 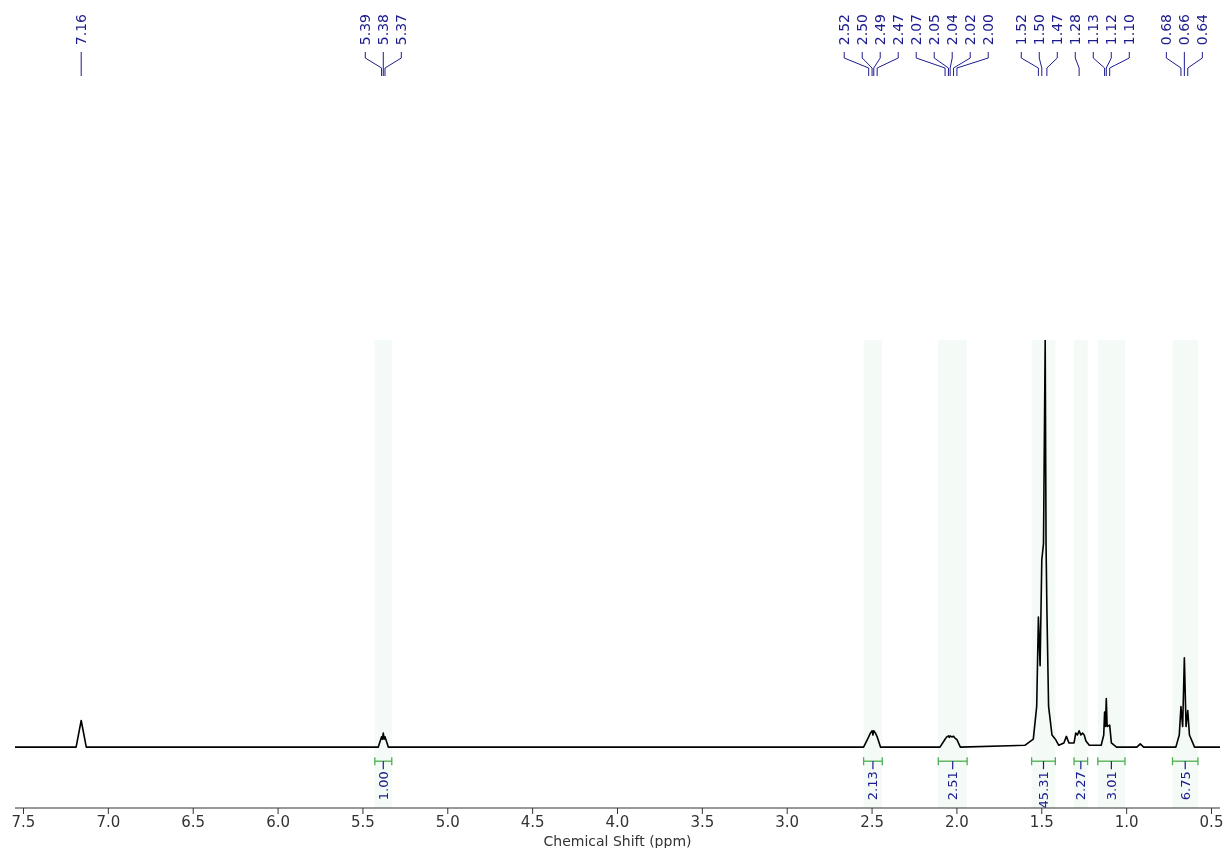 I want to click on annotation: 2.07, so click(x=916, y=30).